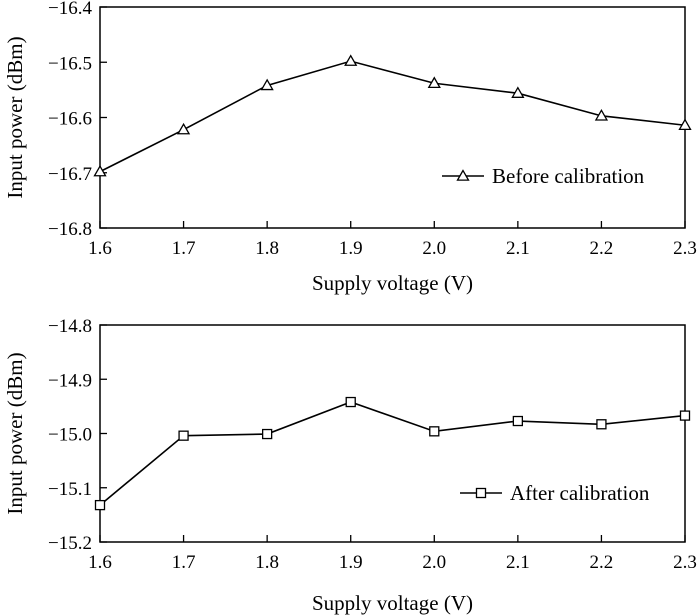 The height and width of the screenshot is (616, 700). I want to click on legend: Before calibration, so click(543, 176).